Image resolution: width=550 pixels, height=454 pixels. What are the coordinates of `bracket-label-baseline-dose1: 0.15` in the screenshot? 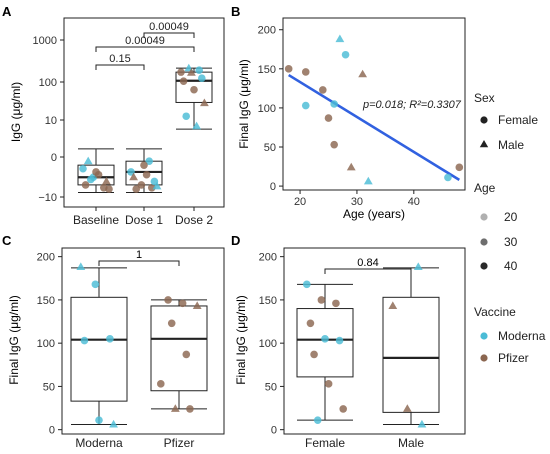 It's located at (119, 59).